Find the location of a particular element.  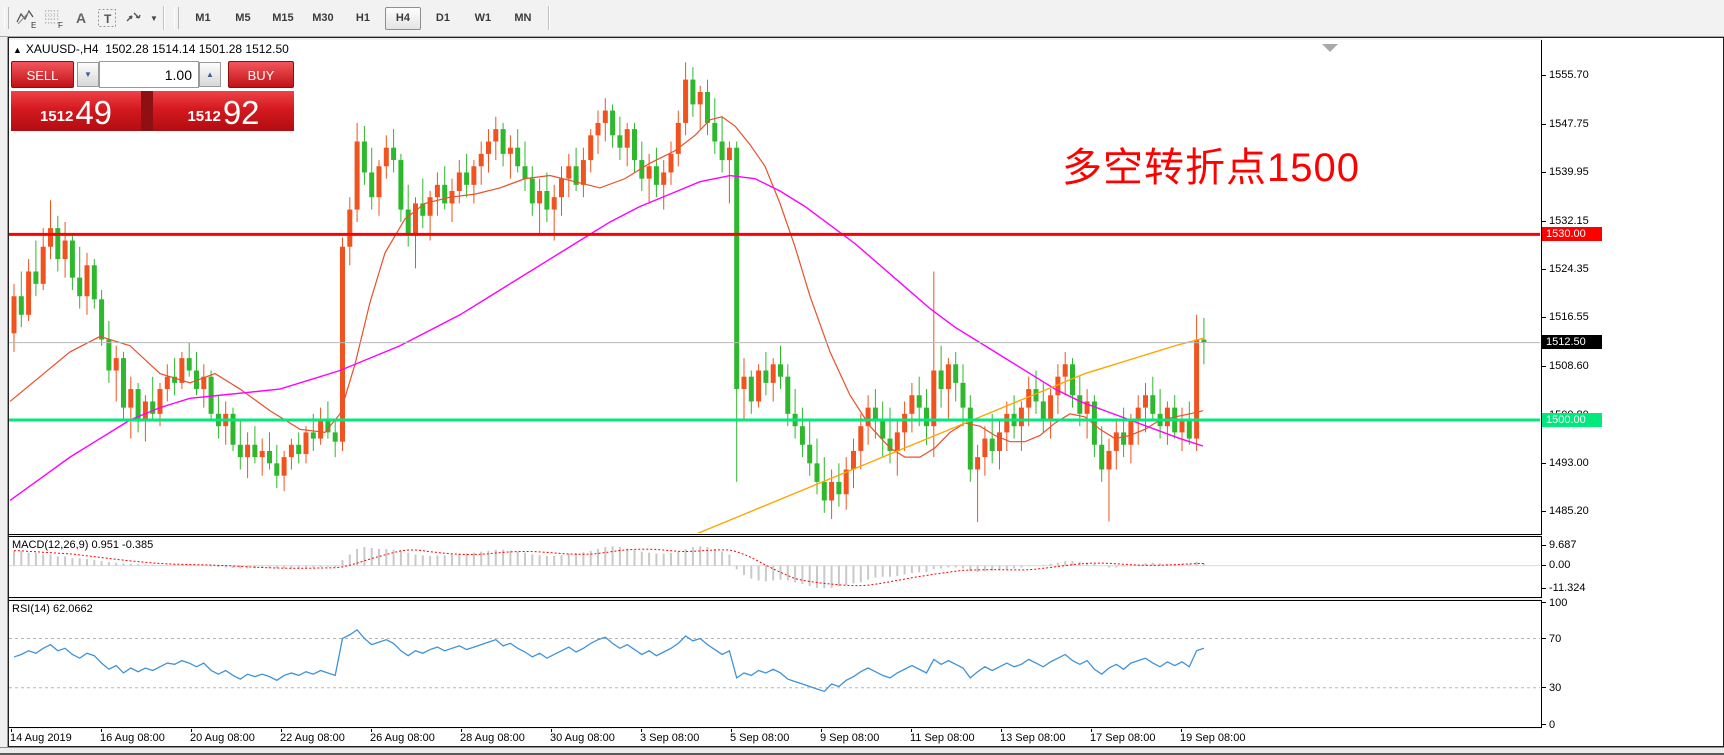

time-label: 16 Aug 08:00 is located at coordinates (132, 738).